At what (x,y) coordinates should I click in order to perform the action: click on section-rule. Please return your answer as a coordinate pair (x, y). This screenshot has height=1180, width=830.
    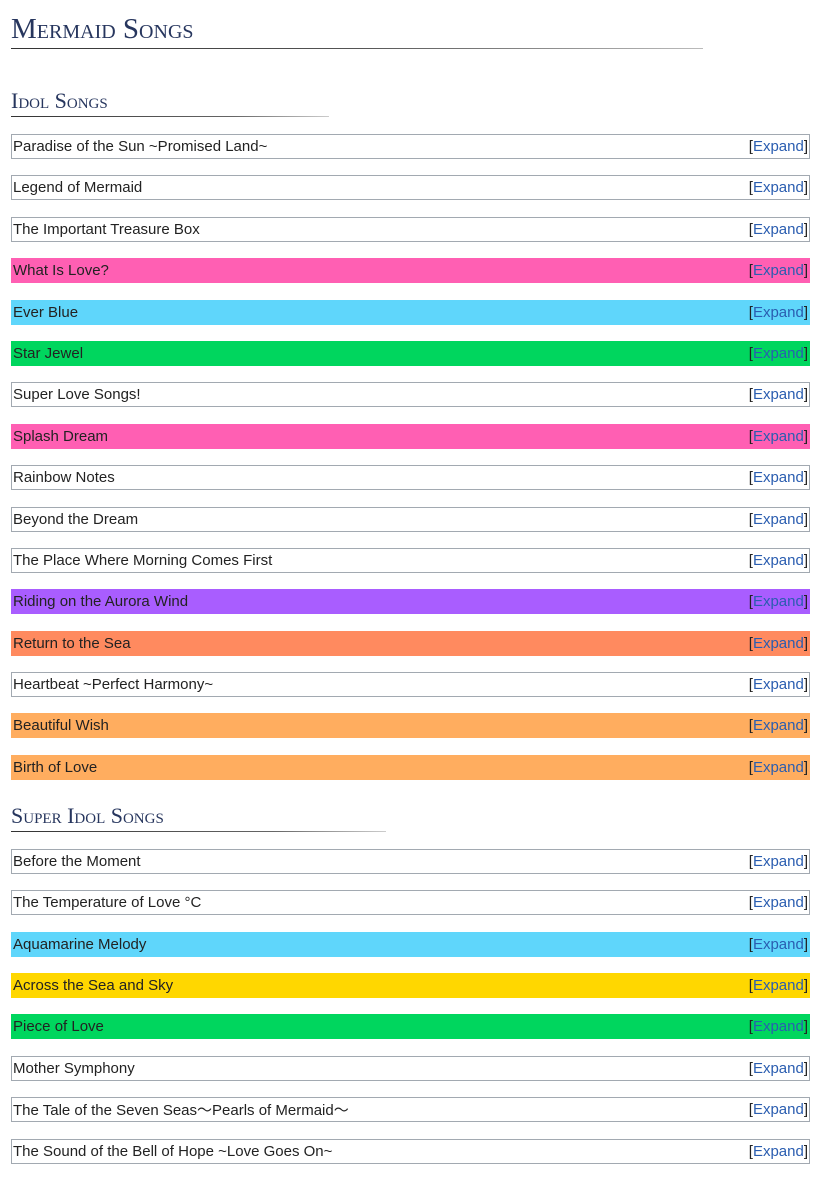
    Looking at the image, I should click on (170, 116).